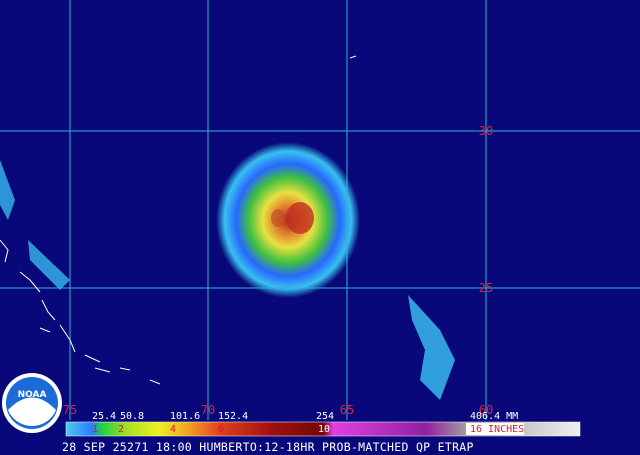 The image size is (640, 455). Describe the element at coordinates (32, 395) in the screenshot. I see `logo-text: NOAA` at that location.